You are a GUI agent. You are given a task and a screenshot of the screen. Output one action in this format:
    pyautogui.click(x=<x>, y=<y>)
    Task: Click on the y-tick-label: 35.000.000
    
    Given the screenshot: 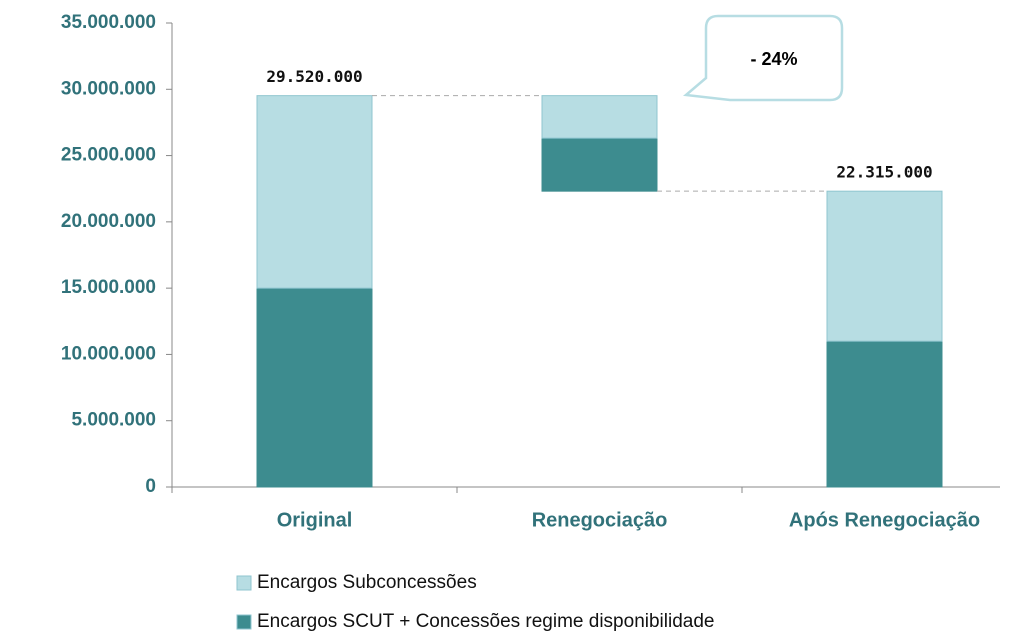 What is the action you would take?
    pyautogui.click(x=108, y=22)
    